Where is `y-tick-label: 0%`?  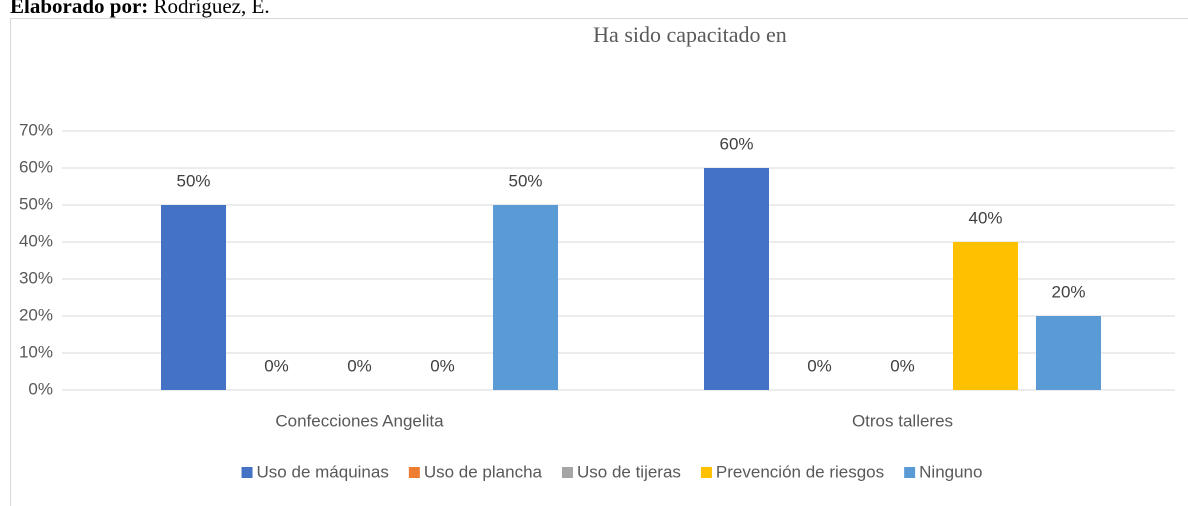
y-tick-label: 0% is located at coordinates (40, 388).